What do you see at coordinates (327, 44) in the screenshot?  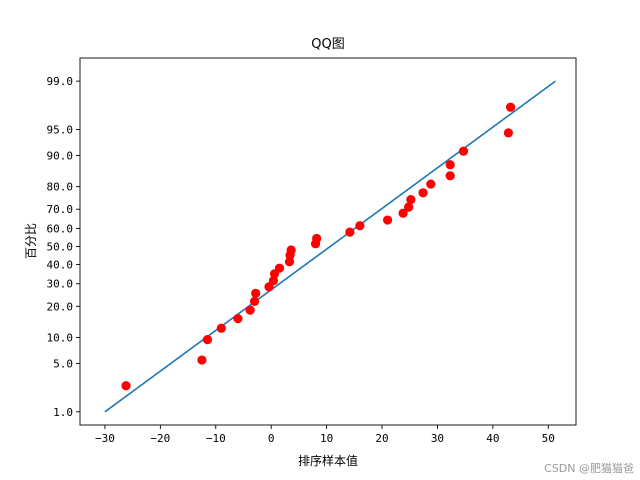 I see `chart-title: QQ图` at bounding box center [327, 44].